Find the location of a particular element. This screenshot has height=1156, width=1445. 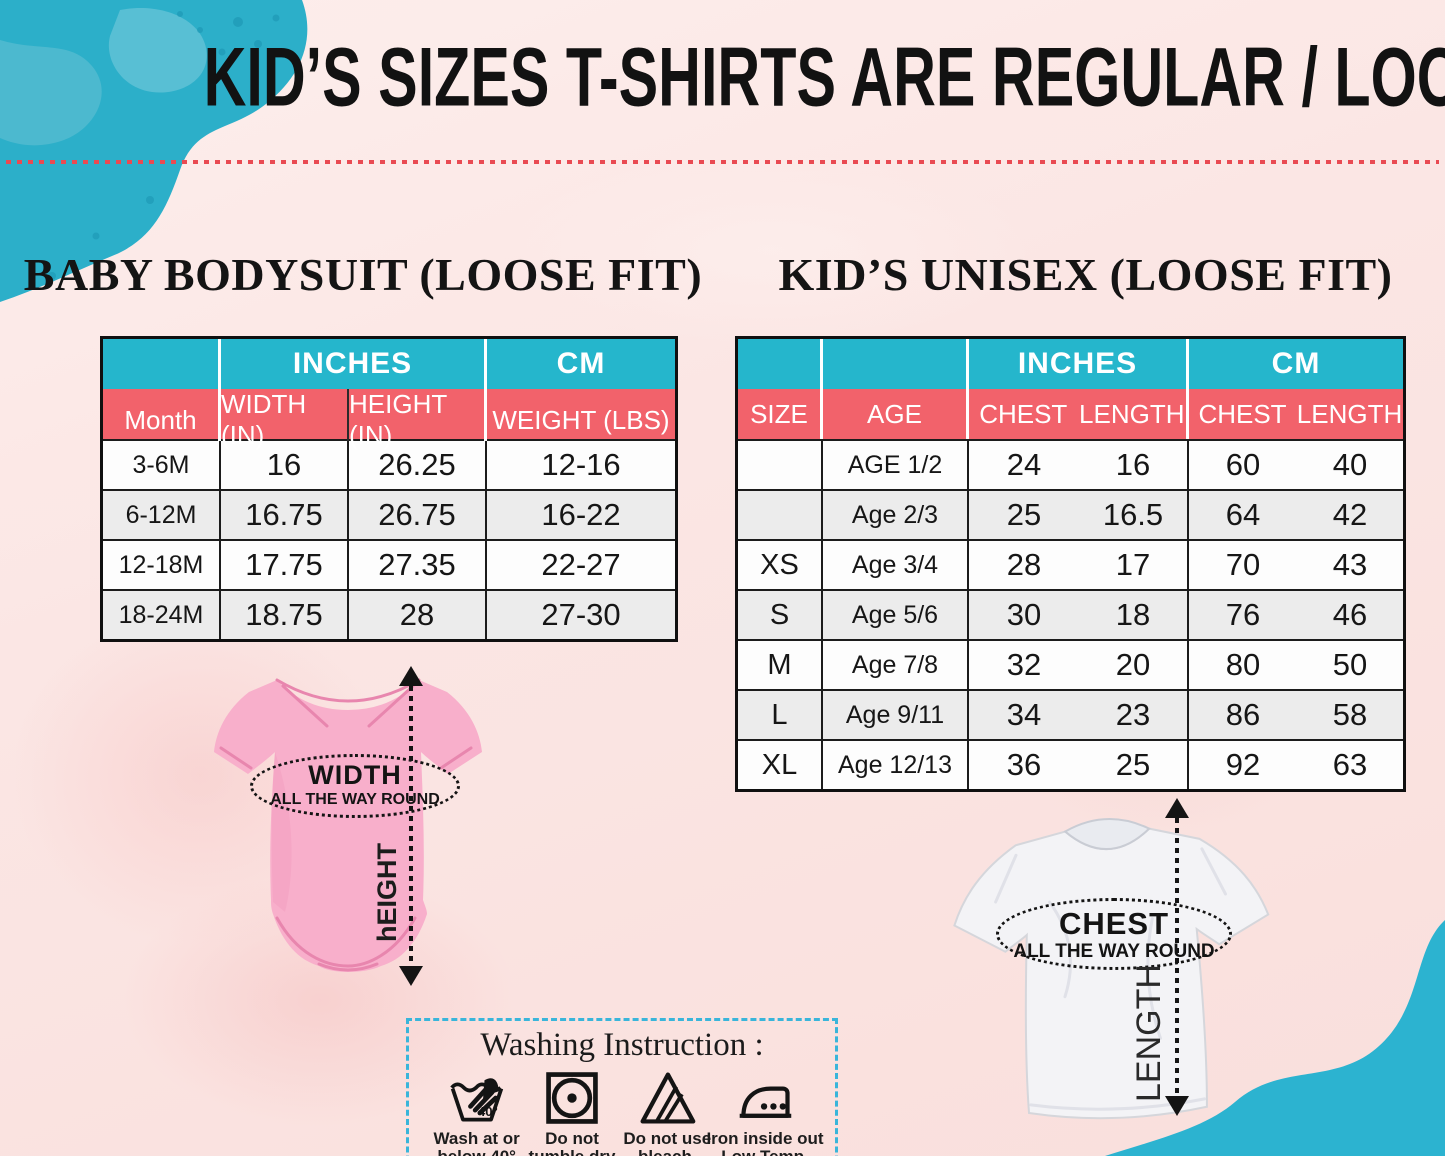

cell: 36 is located at coordinates (1024, 764).